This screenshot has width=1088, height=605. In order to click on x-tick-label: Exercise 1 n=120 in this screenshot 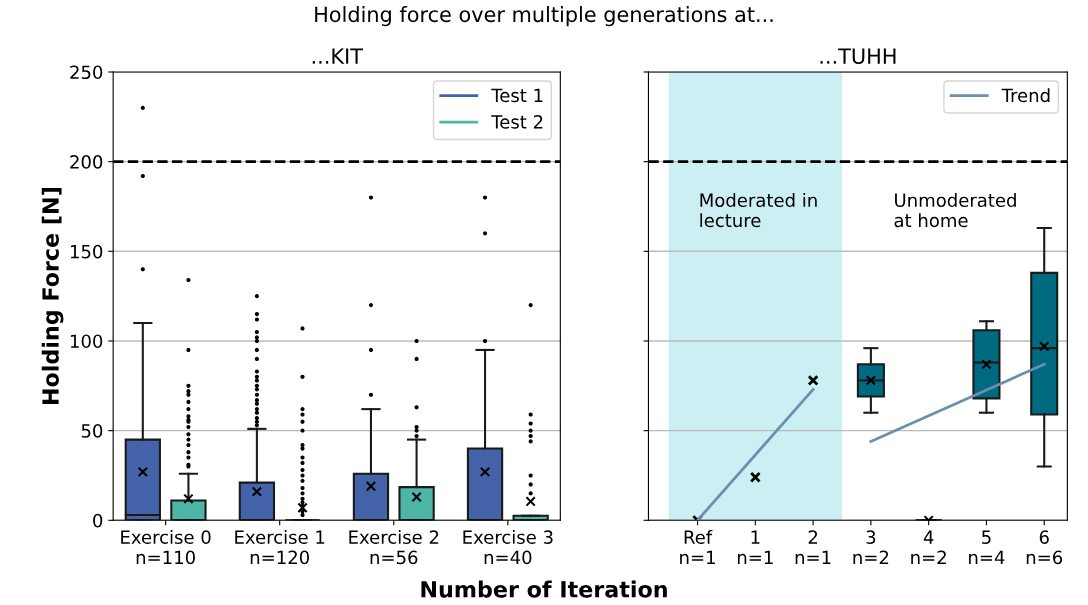, I will do `click(280, 547)`.